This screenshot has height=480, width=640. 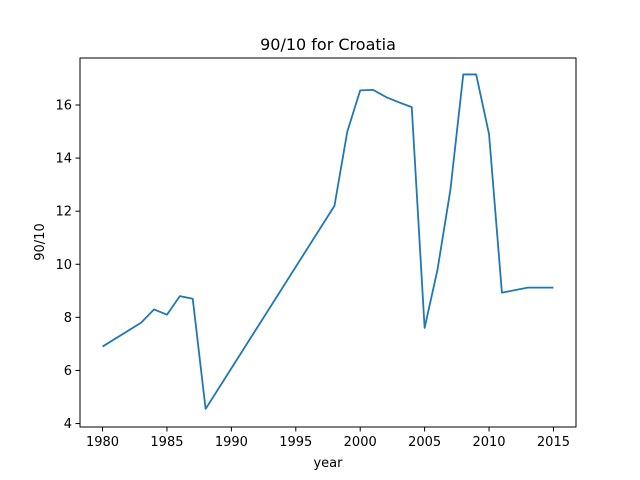 I want to click on x-tick-label: 1990, so click(x=231, y=442).